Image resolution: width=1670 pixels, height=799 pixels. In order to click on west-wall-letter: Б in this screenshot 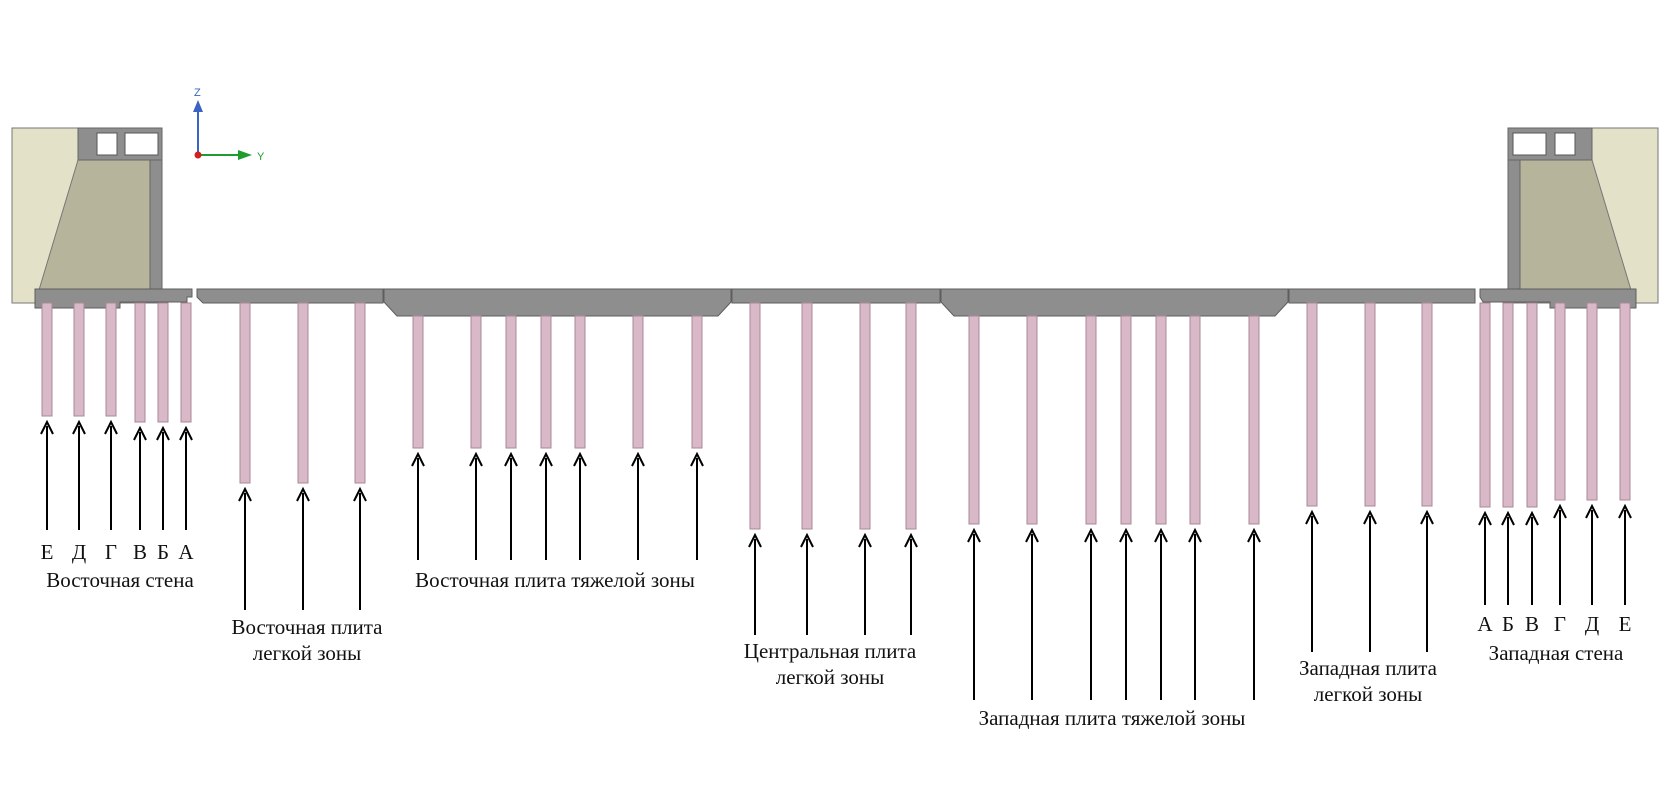, I will do `click(1508, 624)`.